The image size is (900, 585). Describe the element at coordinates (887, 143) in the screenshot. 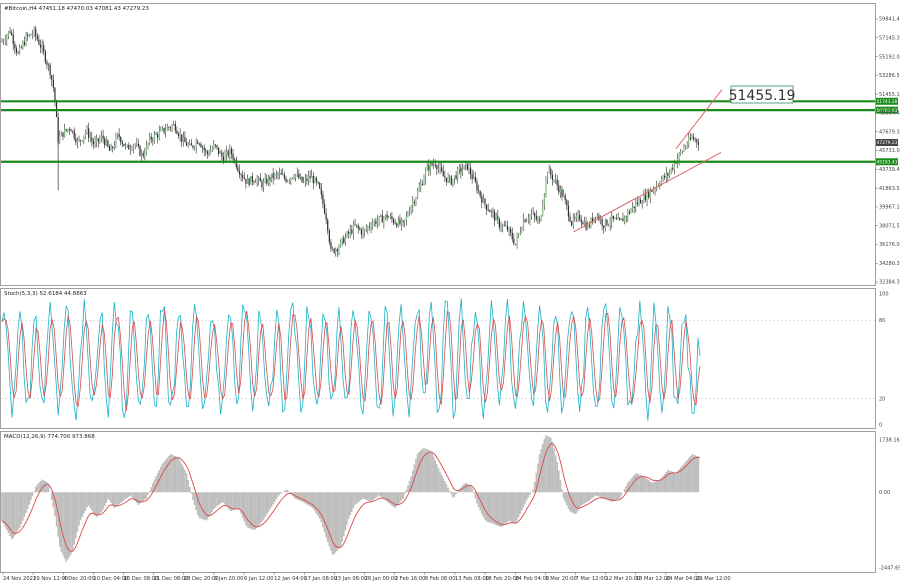

I see `current-price-bg` at that location.